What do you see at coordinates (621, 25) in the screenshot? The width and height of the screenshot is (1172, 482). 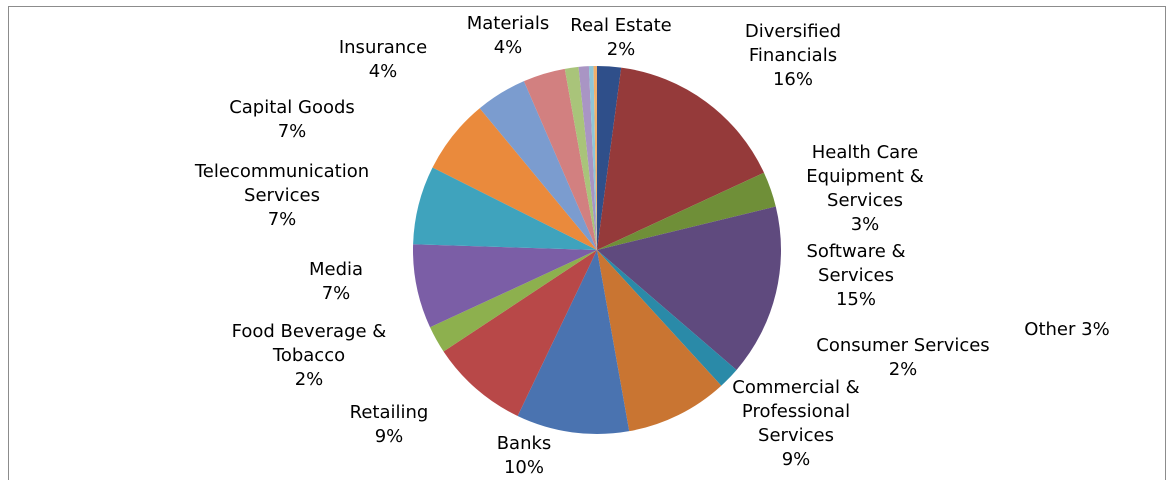 I see `slice-label: Real Estate` at bounding box center [621, 25].